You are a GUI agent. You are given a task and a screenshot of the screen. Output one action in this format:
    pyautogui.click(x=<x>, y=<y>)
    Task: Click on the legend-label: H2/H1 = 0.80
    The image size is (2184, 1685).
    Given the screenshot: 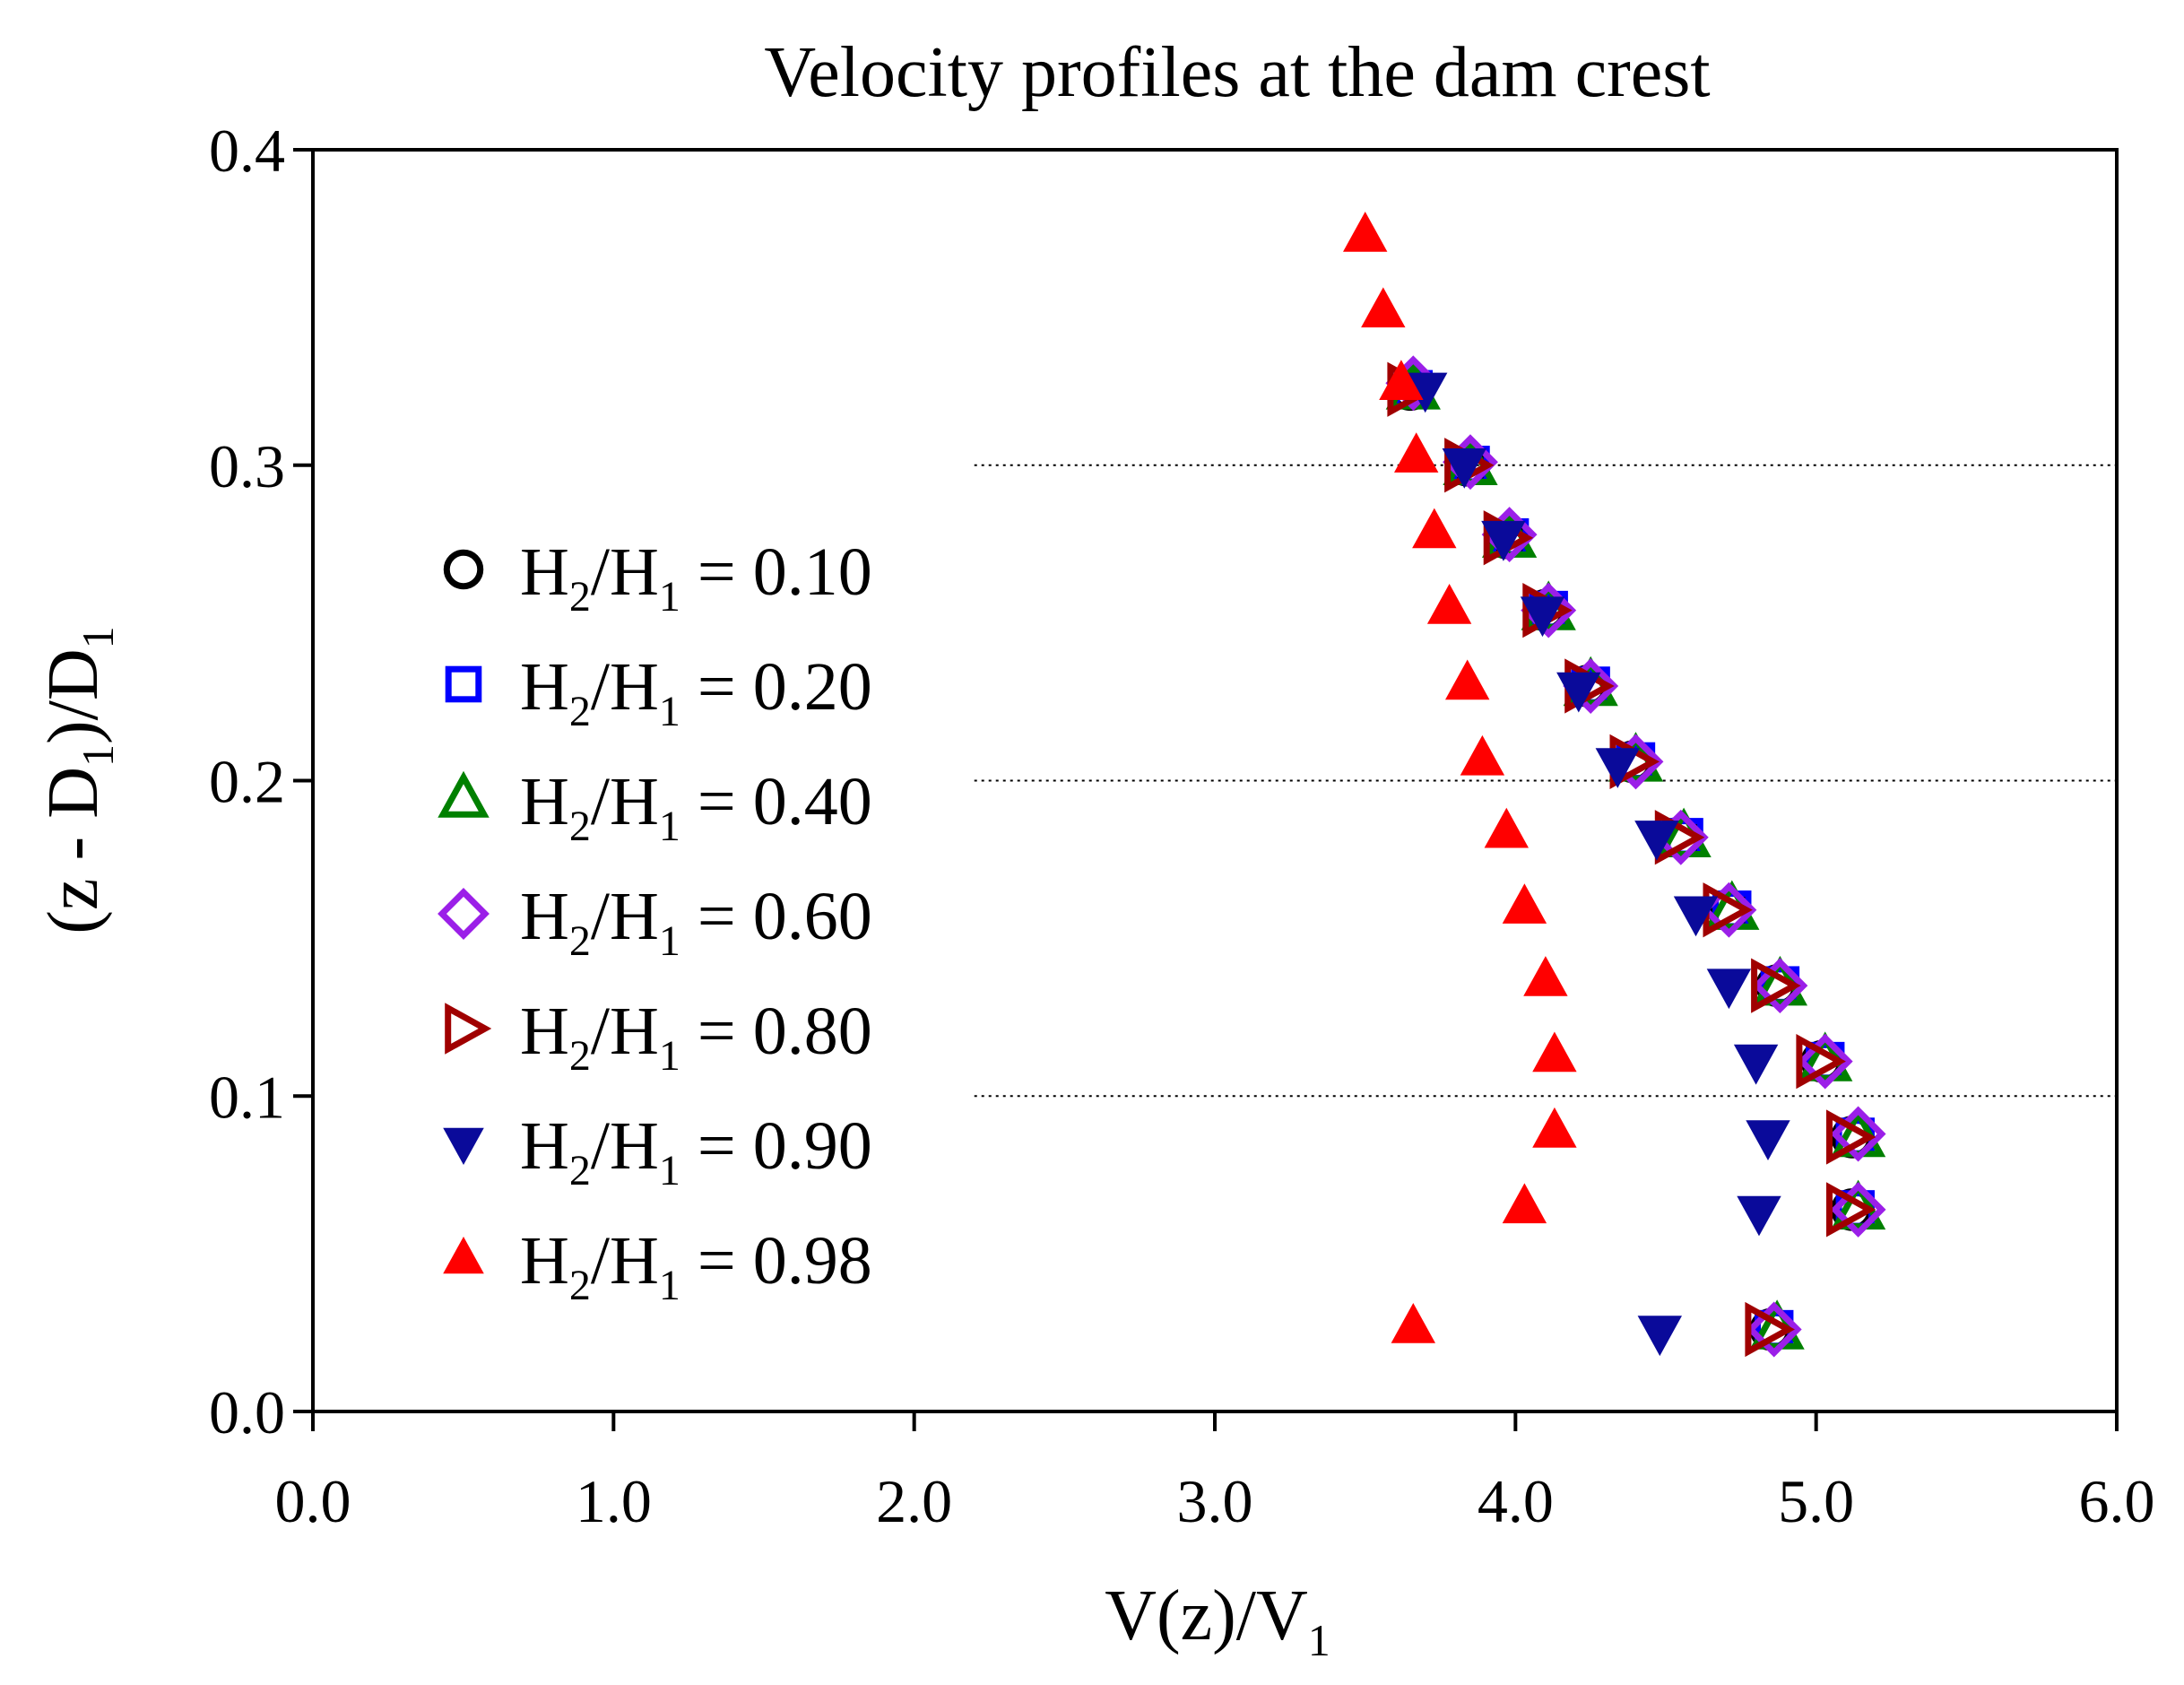 What is the action you would take?
    pyautogui.click(x=696, y=1037)
    